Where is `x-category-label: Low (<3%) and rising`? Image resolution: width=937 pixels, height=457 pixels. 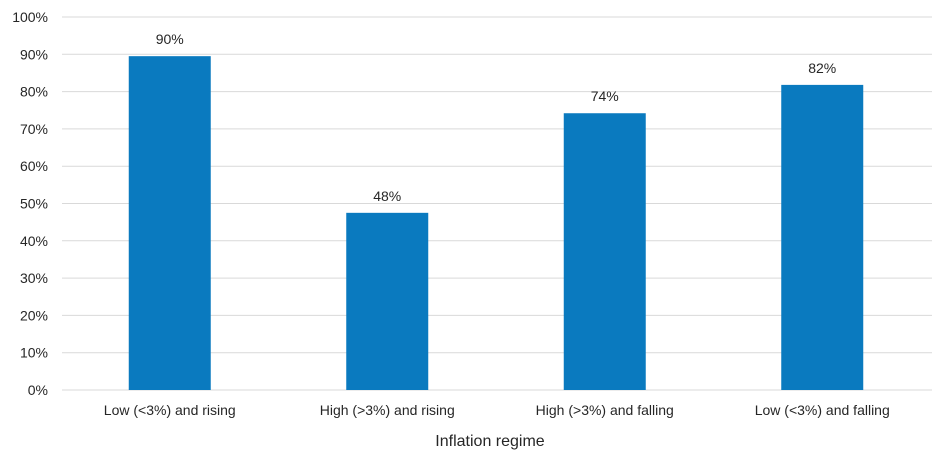
x-category-label: Low (<3%) and rising is located at coordinates (170, 410).